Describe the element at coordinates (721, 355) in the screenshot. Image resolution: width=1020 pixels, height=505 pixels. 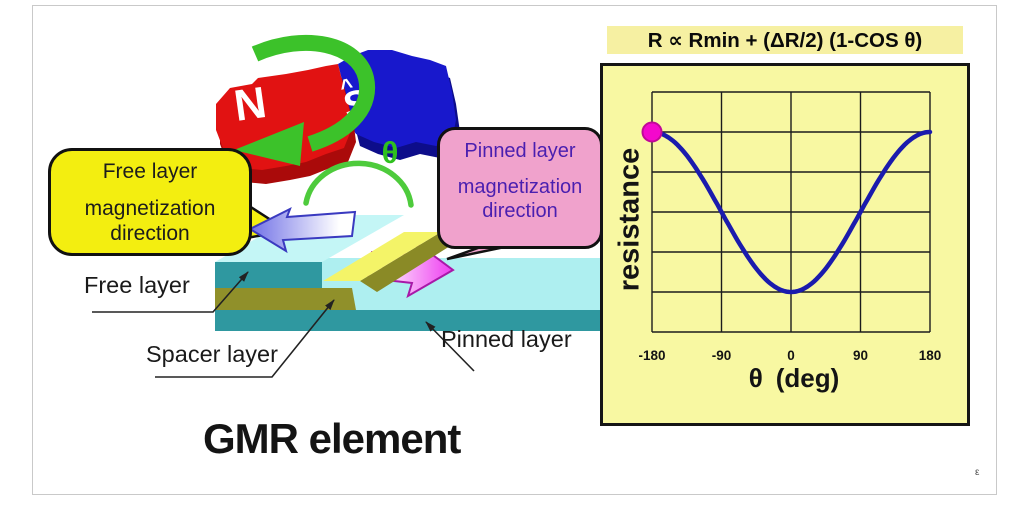
I see `x-tick-1: -90` at that location.